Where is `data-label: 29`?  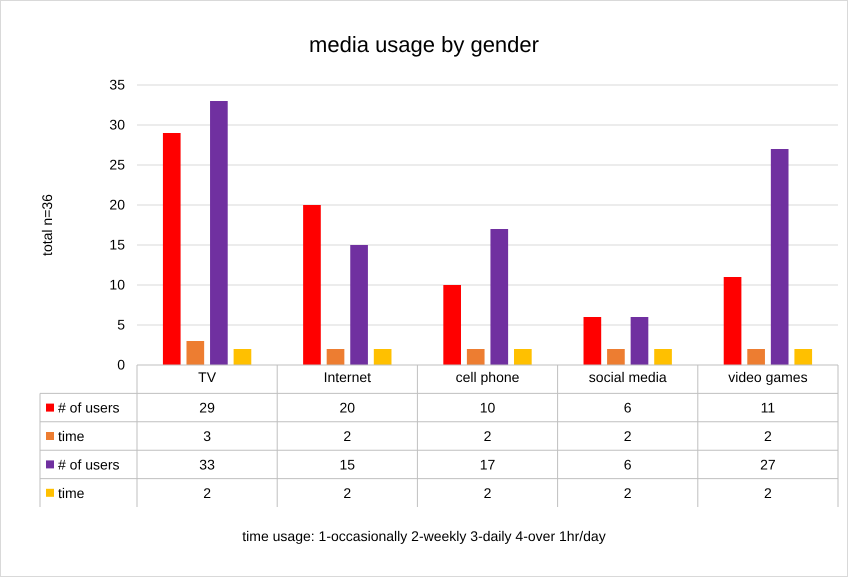
data-label: 29 is located at coordinates (207, 408).